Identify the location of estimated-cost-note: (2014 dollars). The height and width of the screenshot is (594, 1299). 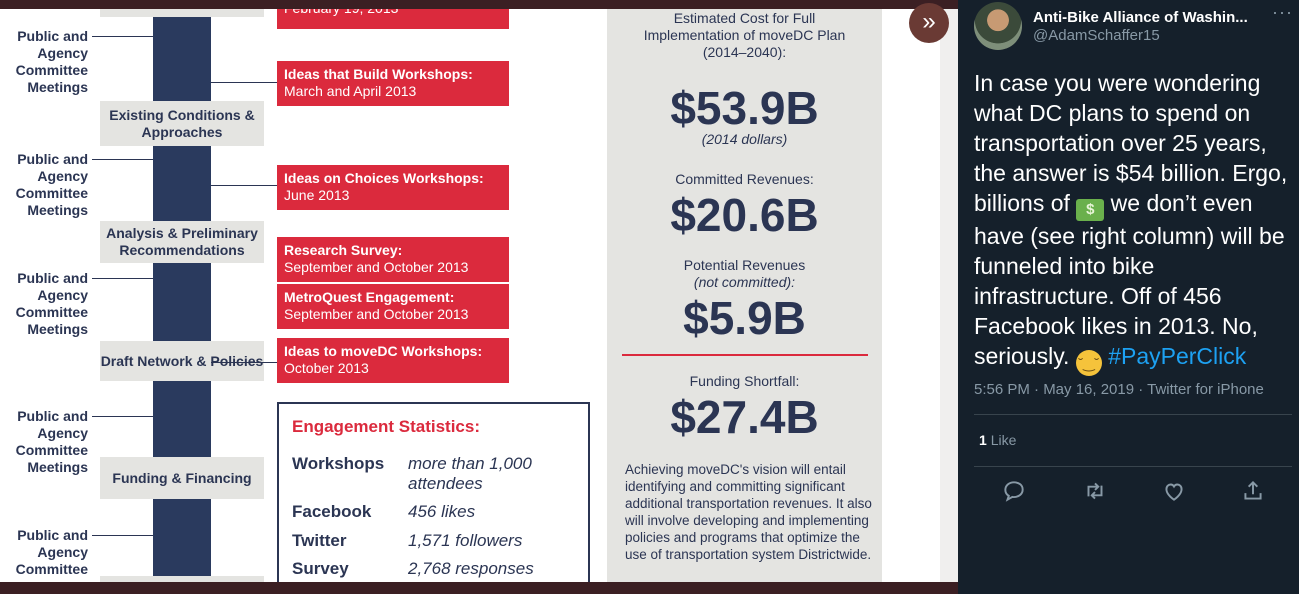
(744, 139).